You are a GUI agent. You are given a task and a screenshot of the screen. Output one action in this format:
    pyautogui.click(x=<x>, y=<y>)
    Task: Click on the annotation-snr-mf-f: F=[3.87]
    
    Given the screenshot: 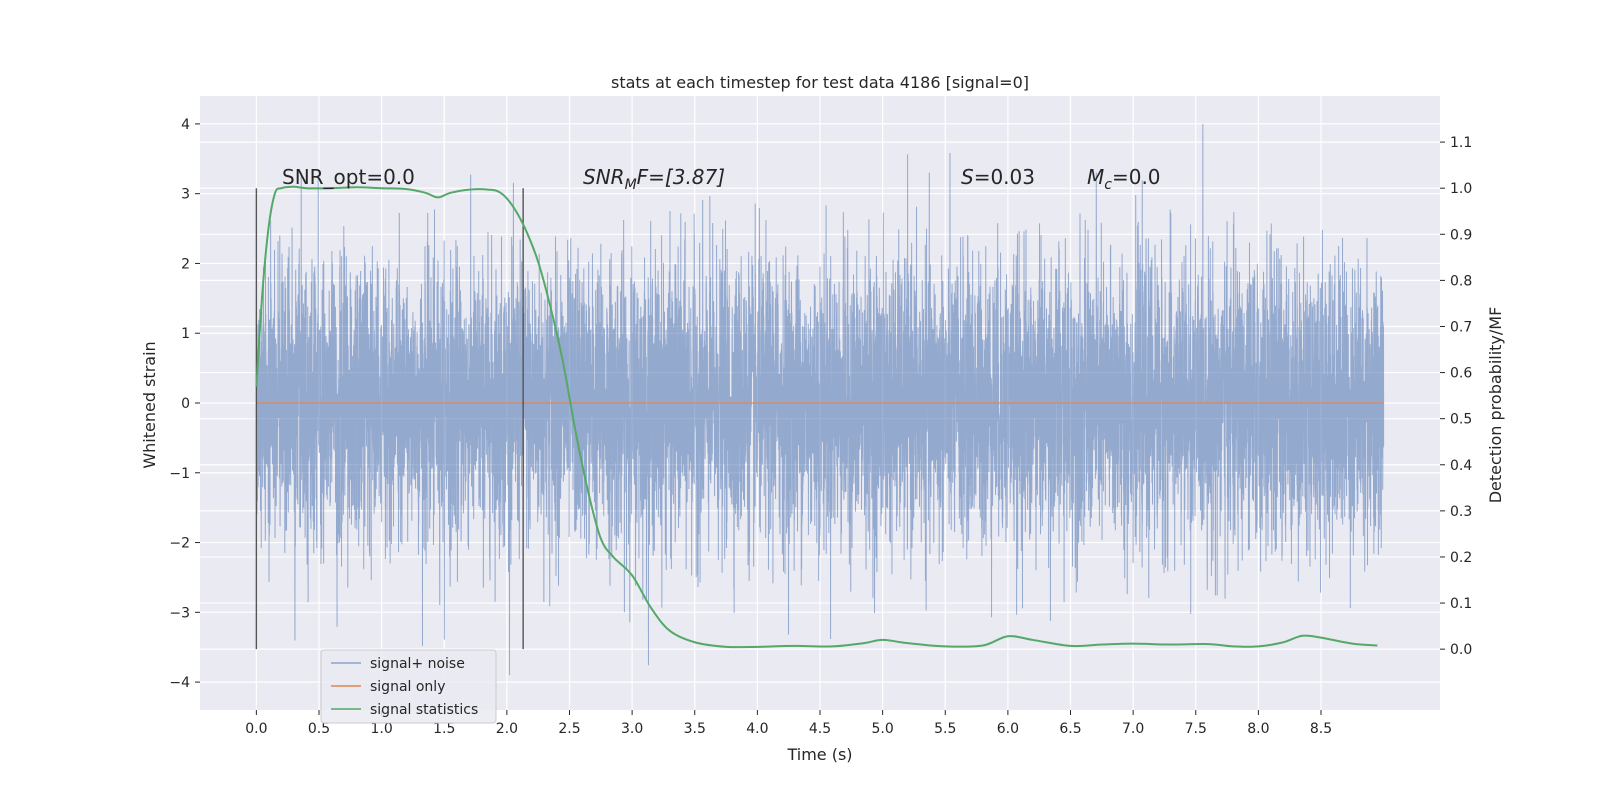 What is the action you would take?
    pyautogui.click(x=681, y=177)
    